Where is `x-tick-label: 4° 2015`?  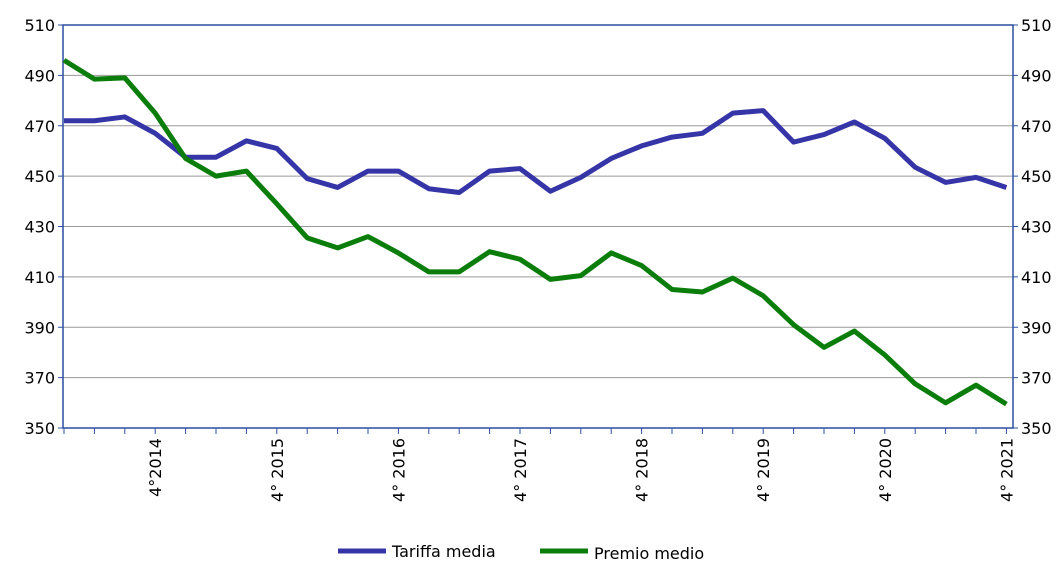 x-tick-label: 4° 2015 is located at coordinates (277, 470).